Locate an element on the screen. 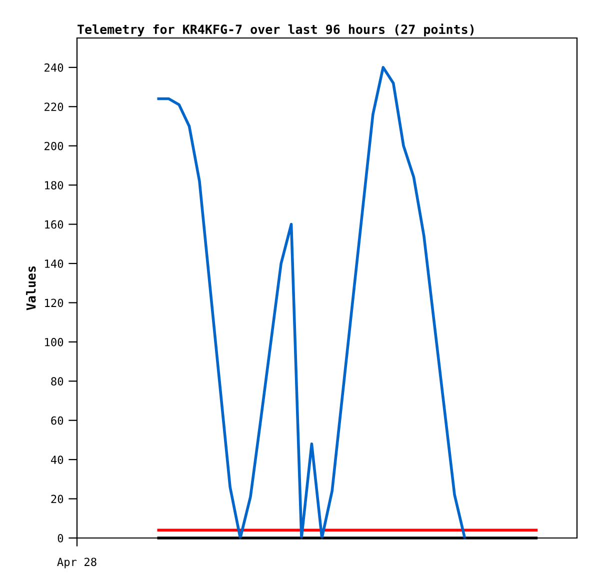 The image size is (597, 579). y-tick-label: 200 is located at coordinates (54, 146).